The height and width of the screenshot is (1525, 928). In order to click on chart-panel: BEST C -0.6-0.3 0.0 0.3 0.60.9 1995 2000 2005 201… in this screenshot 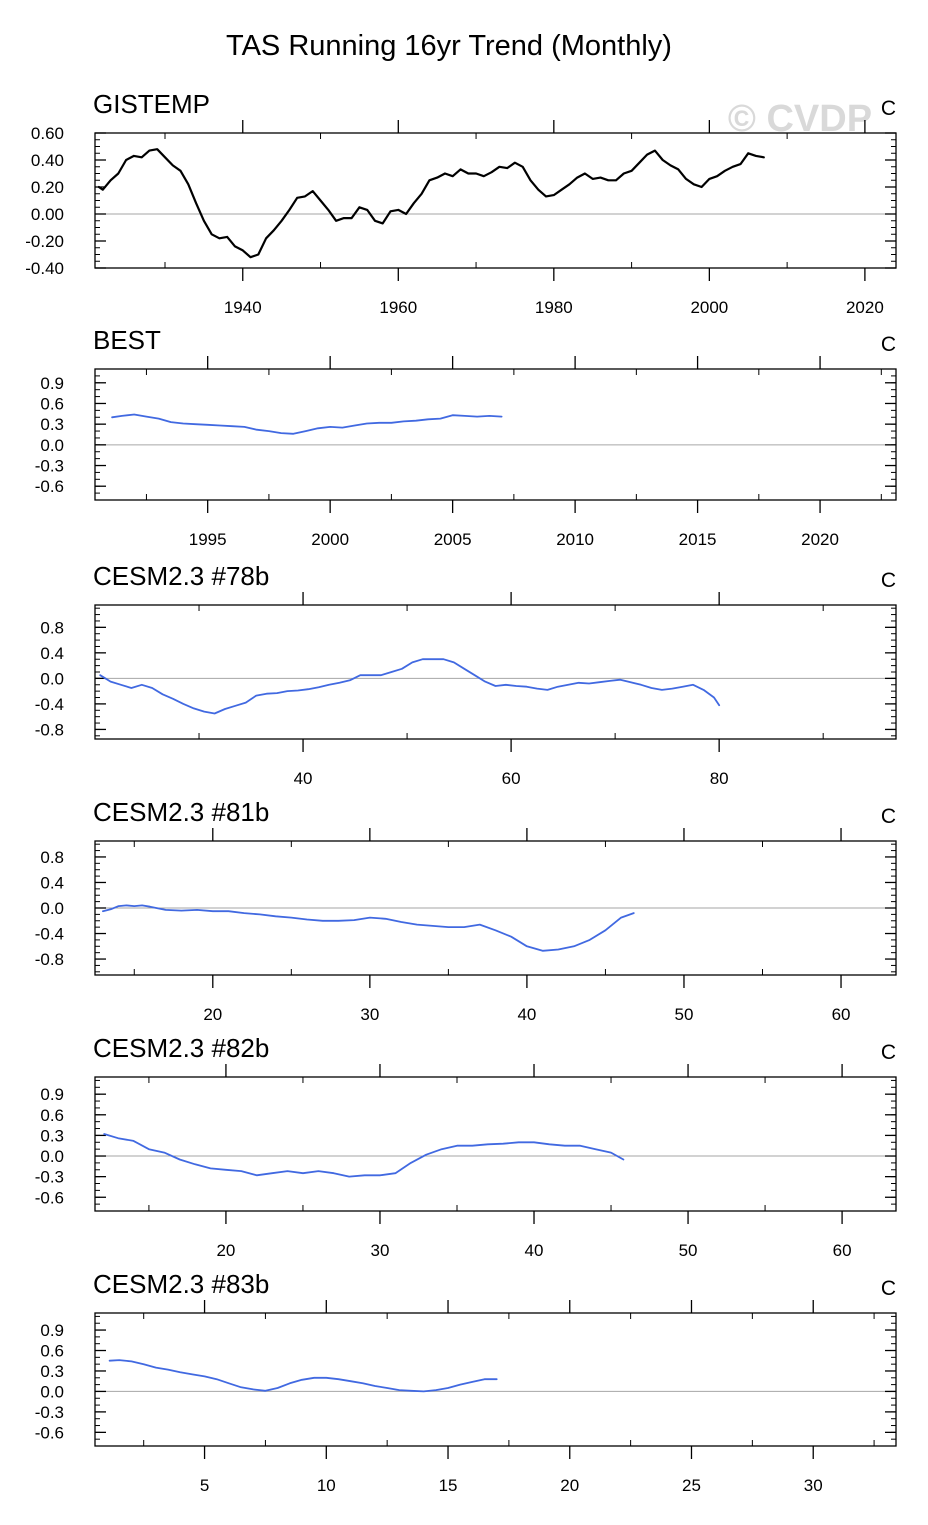, I will do `click(466, 437)`.